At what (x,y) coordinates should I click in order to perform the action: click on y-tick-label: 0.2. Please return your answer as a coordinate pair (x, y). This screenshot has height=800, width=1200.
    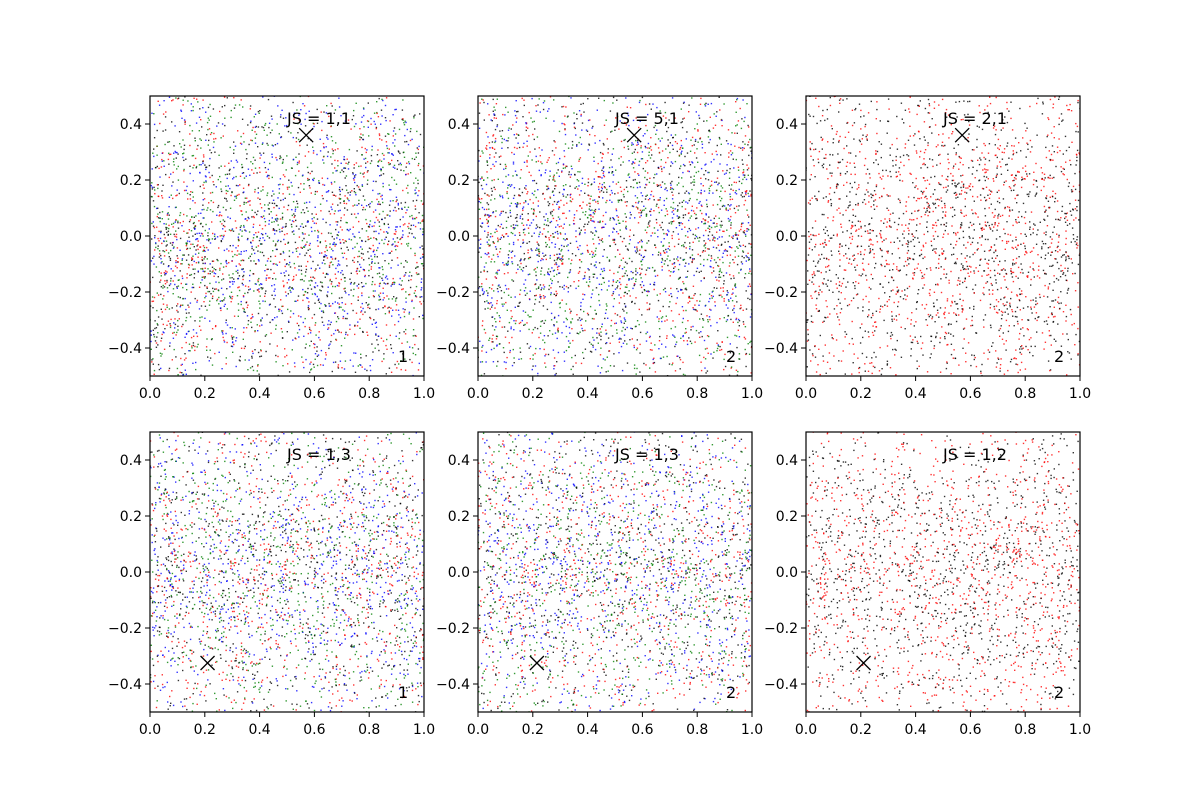
    Looking at the image, I should click on (131, 181).